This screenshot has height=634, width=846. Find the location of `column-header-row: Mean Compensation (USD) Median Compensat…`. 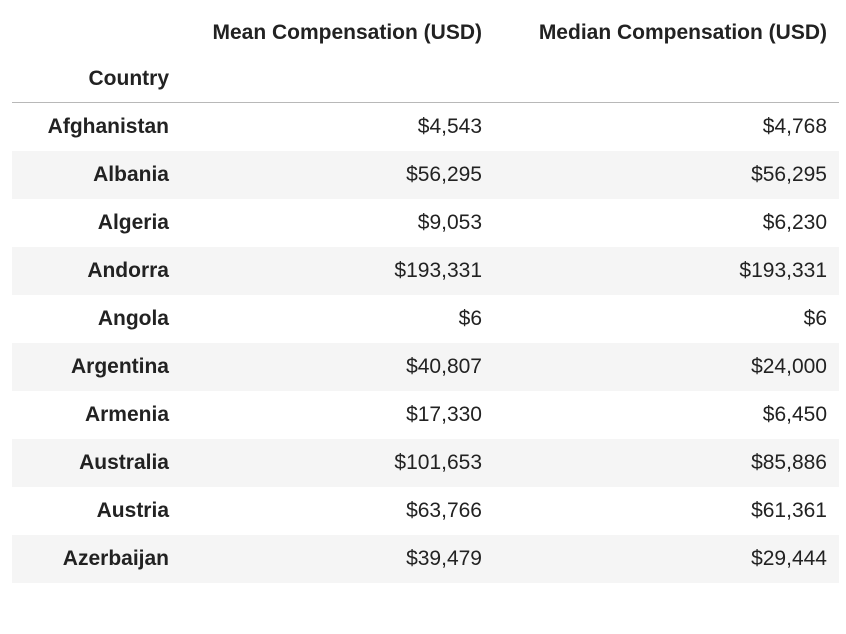

column-header-row: Mean Compensation (USD) Median Compensat… is located at coordinates (425, 33).